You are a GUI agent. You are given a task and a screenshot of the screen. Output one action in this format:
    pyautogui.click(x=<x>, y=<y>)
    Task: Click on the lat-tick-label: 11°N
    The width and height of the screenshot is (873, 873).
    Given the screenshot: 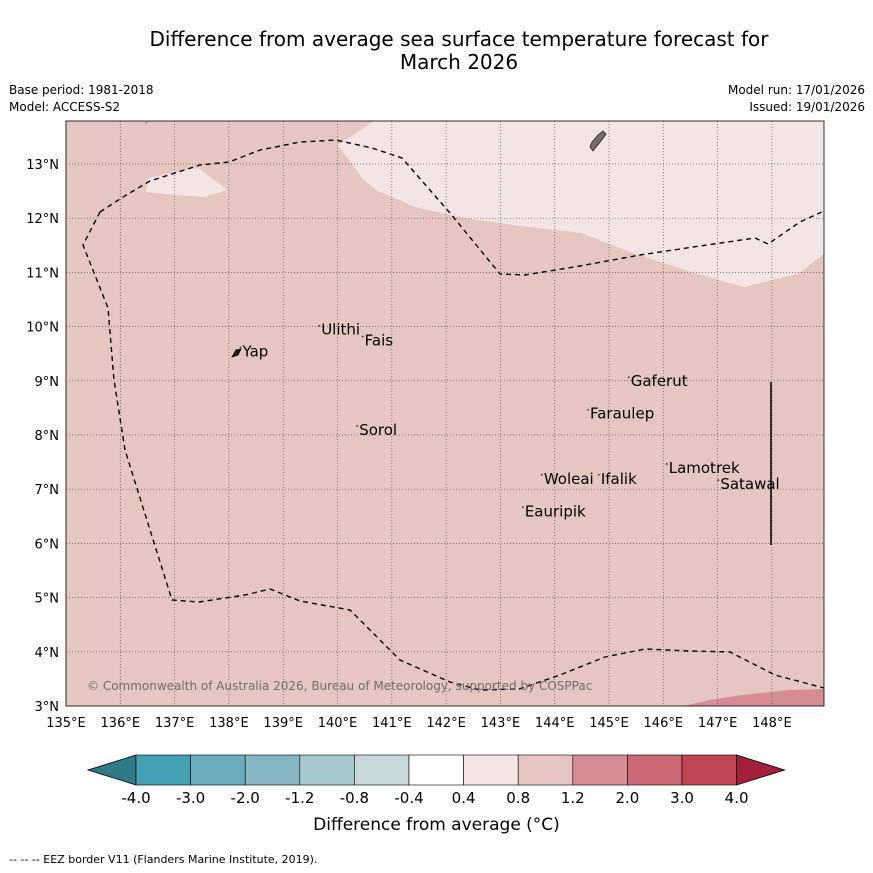 What is the action you would take?
    pyautogui.click(x=42, y=273)
    